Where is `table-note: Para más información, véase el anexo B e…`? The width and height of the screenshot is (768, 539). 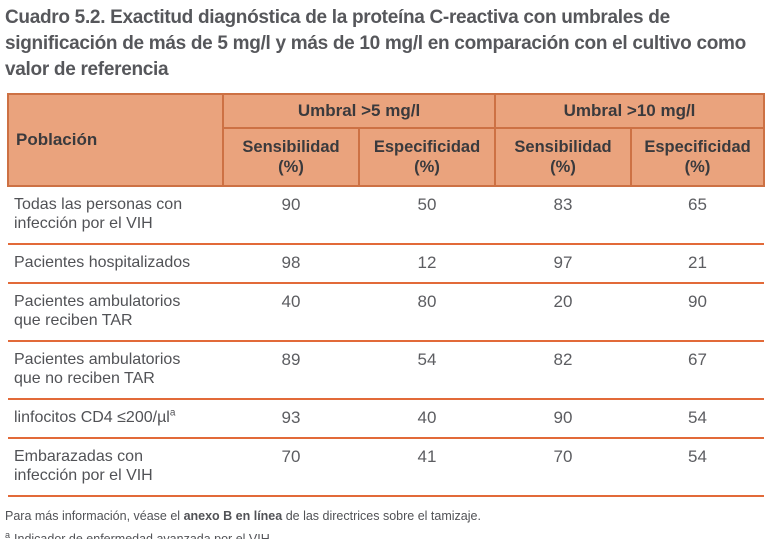
table-note: Para más información, véase el anexo B e… is located at coordinates (386, 516).